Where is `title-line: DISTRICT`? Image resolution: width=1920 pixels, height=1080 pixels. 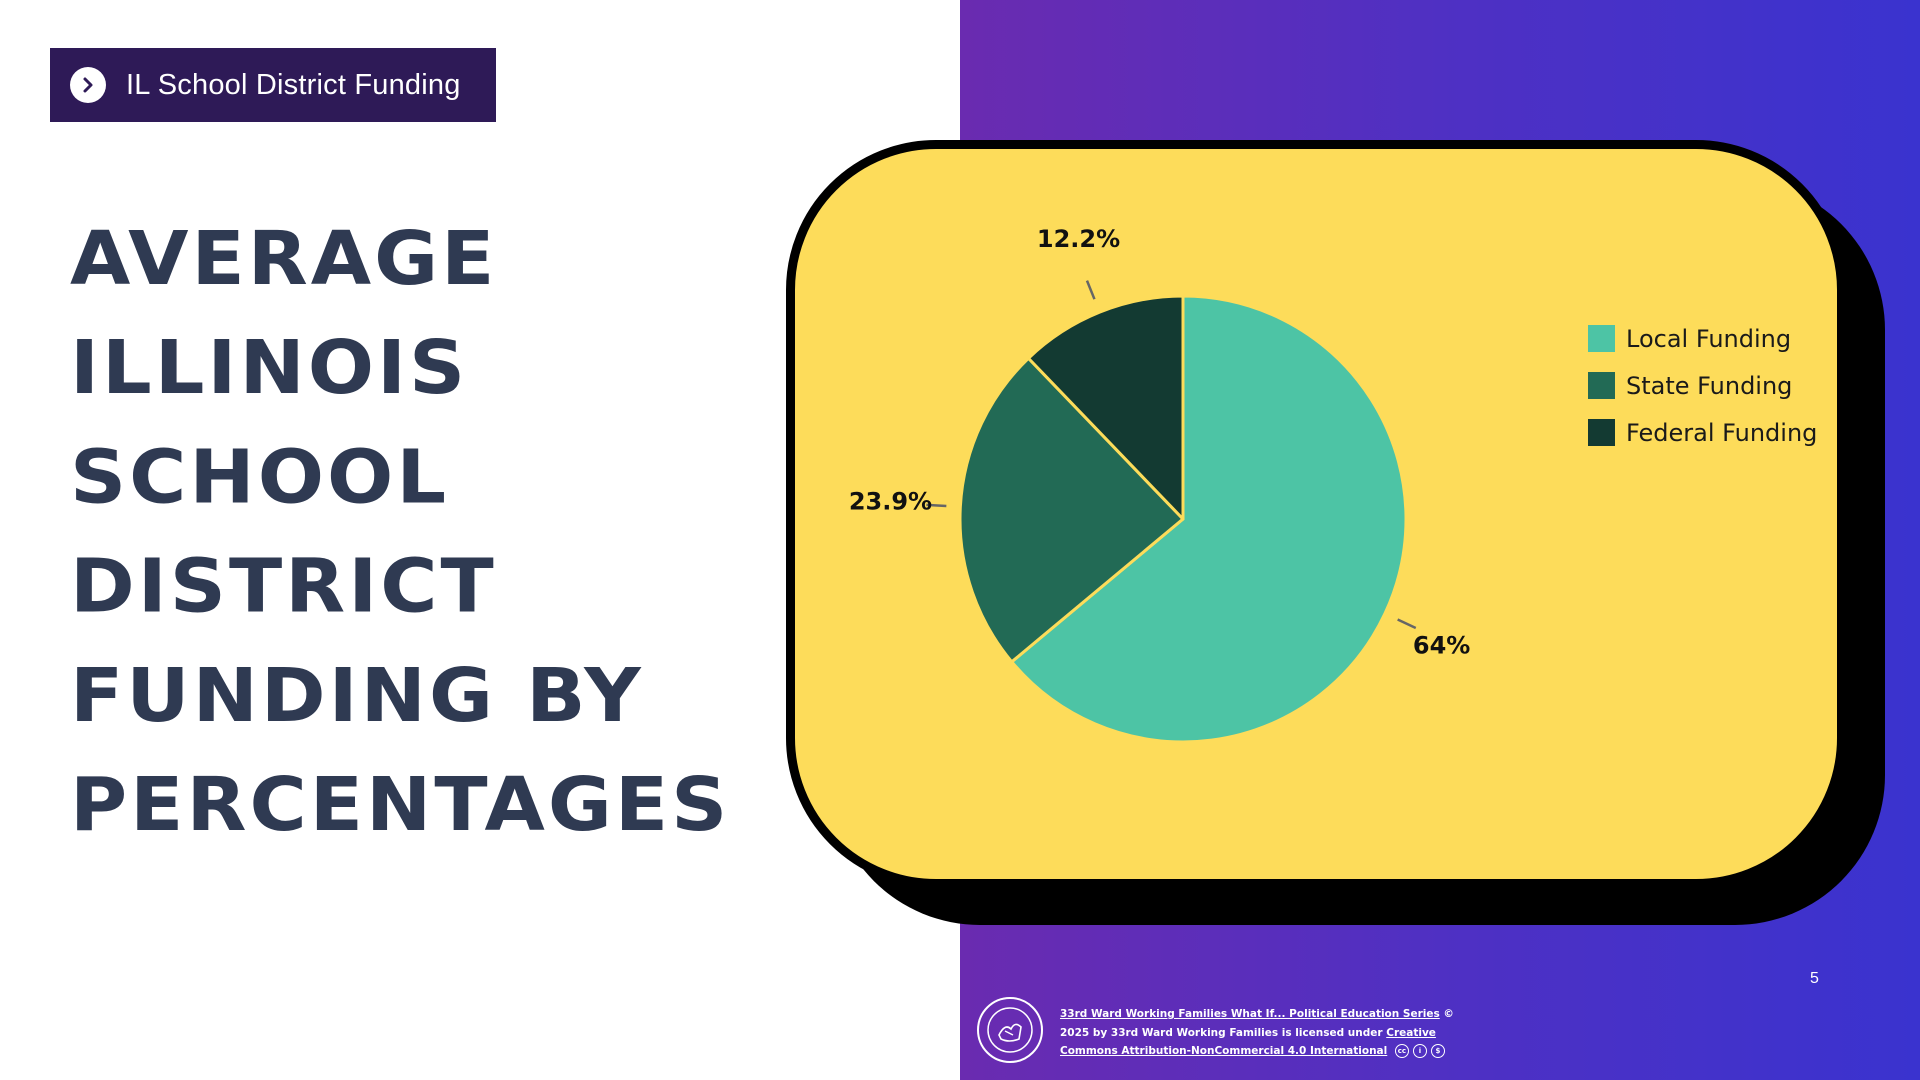
title-line: DISTRICT is located at coordinates (283, 587).